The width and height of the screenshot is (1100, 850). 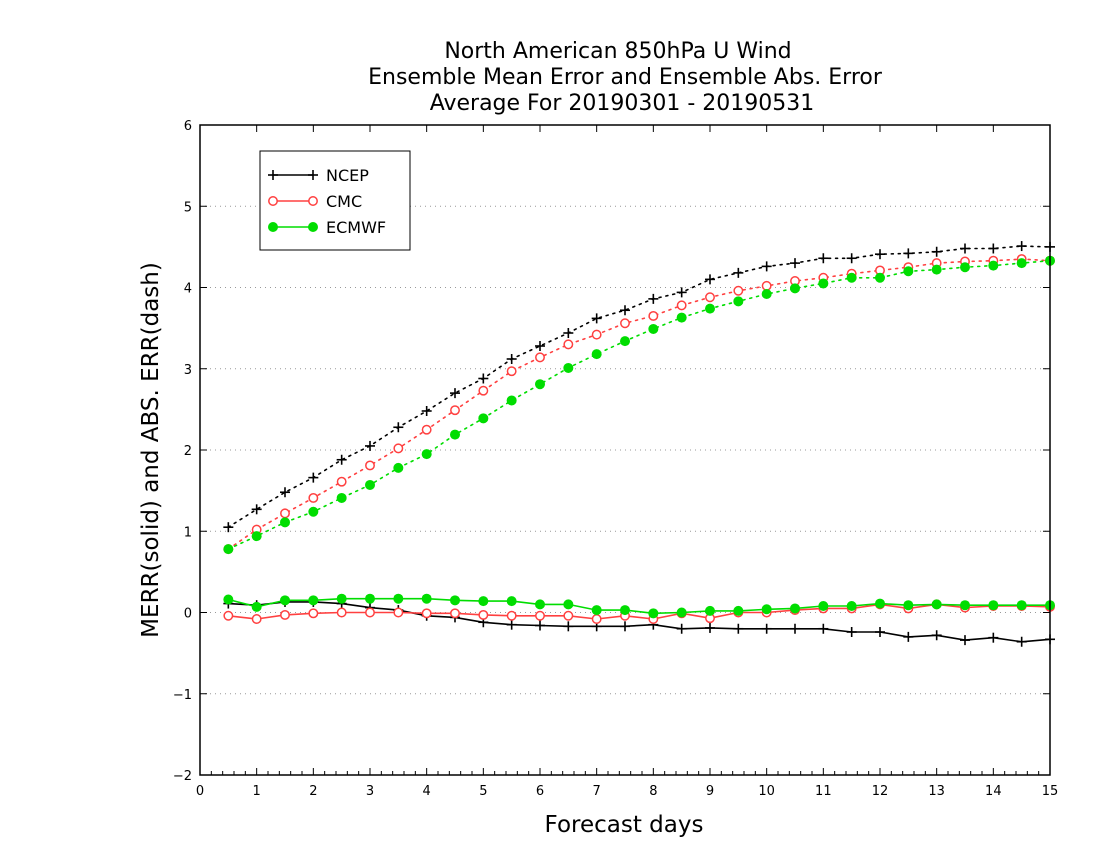 What do you see at coordinates (710, 791) in the screenshot?
I see `x-tick-label: 9` at bounding box center [710, 791].